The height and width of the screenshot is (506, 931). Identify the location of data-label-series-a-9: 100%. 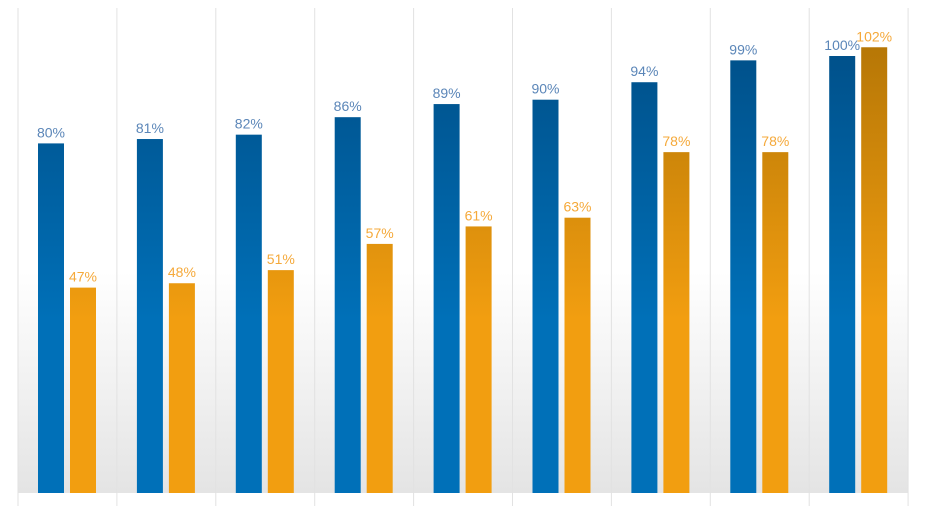
(842, 45).